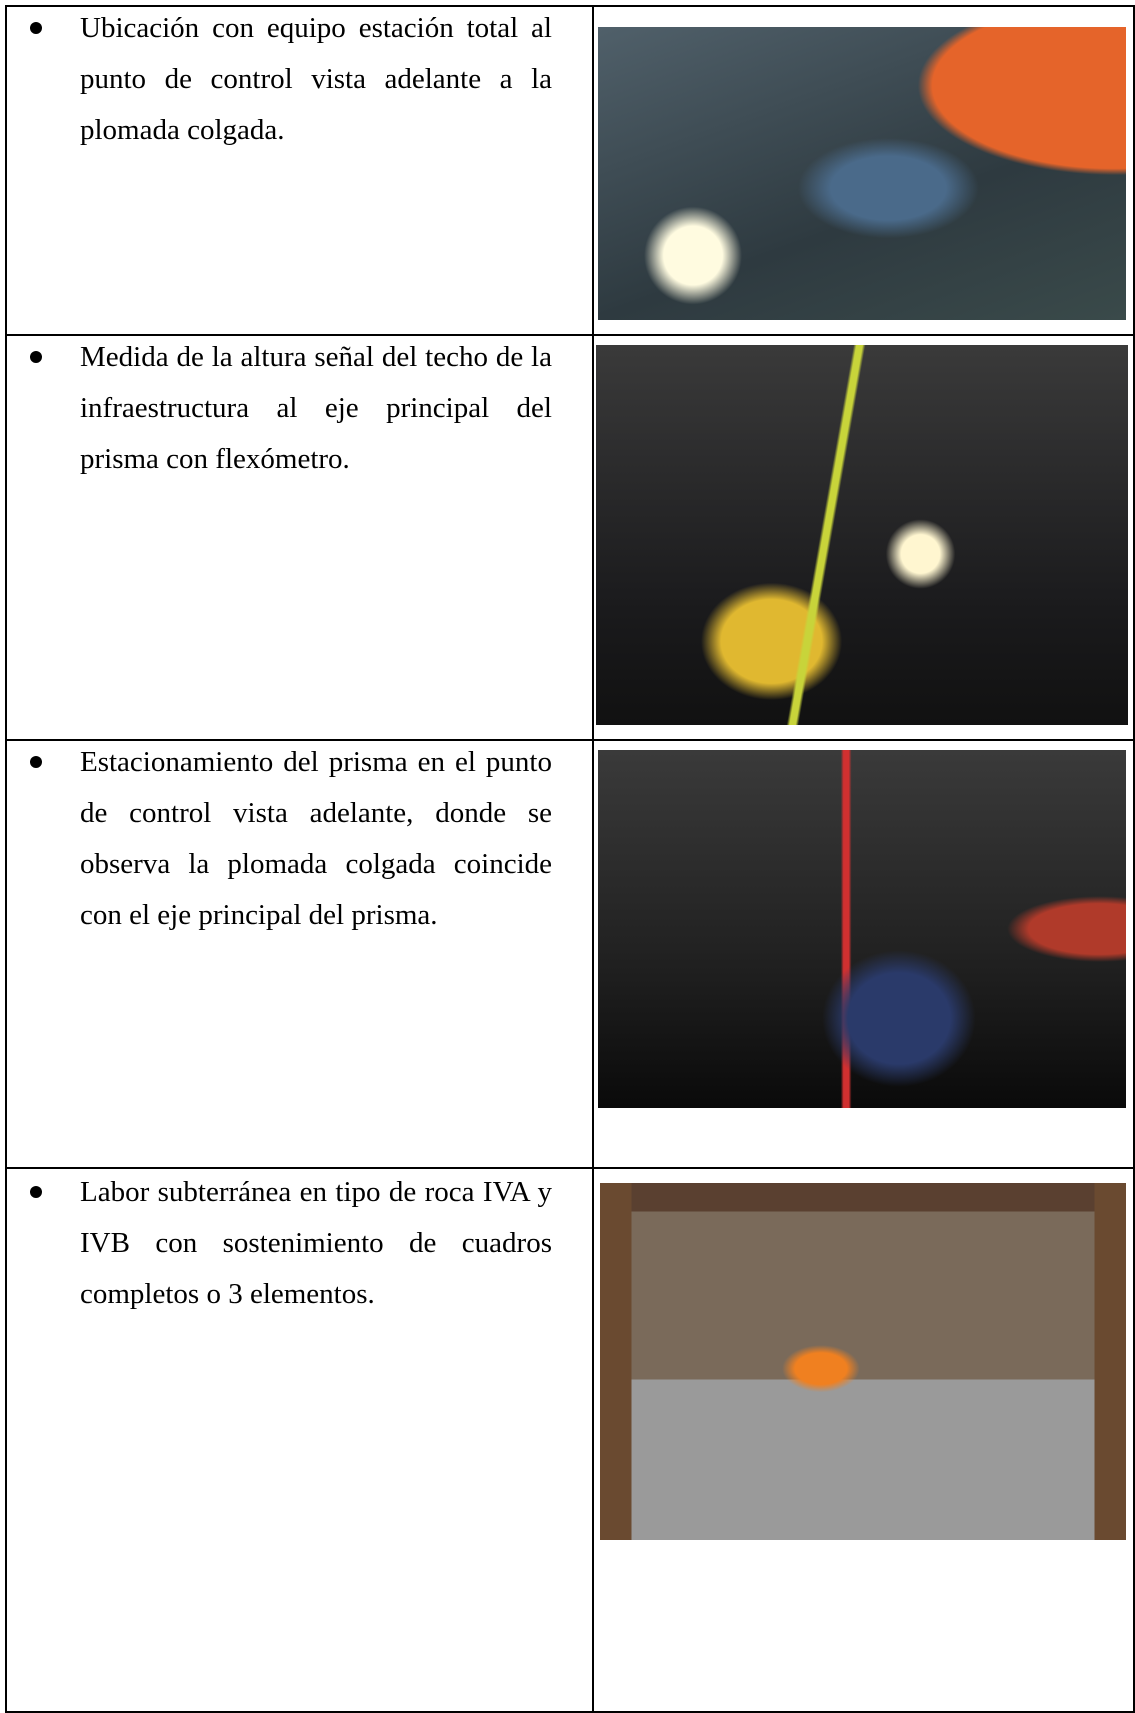 The height and width of the screenshot is (1713, 1135). I want to click on column-divider, so click(593, 859).